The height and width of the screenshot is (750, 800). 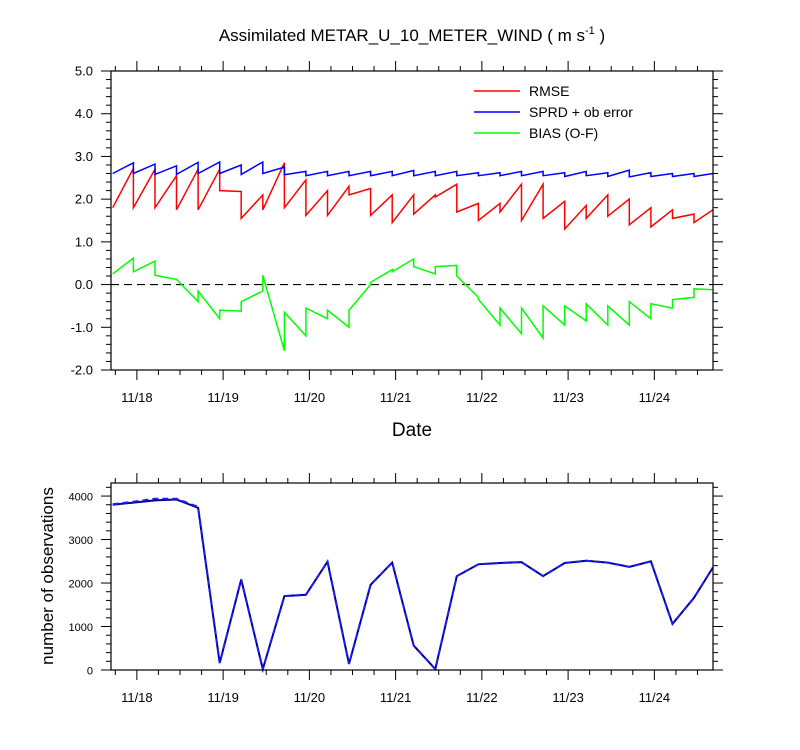 I want to click on bottom-x-tick-labels: 11/18 11/19 11/20 11/21 11/22 11/23 11/24, so click(x=395, y=697).